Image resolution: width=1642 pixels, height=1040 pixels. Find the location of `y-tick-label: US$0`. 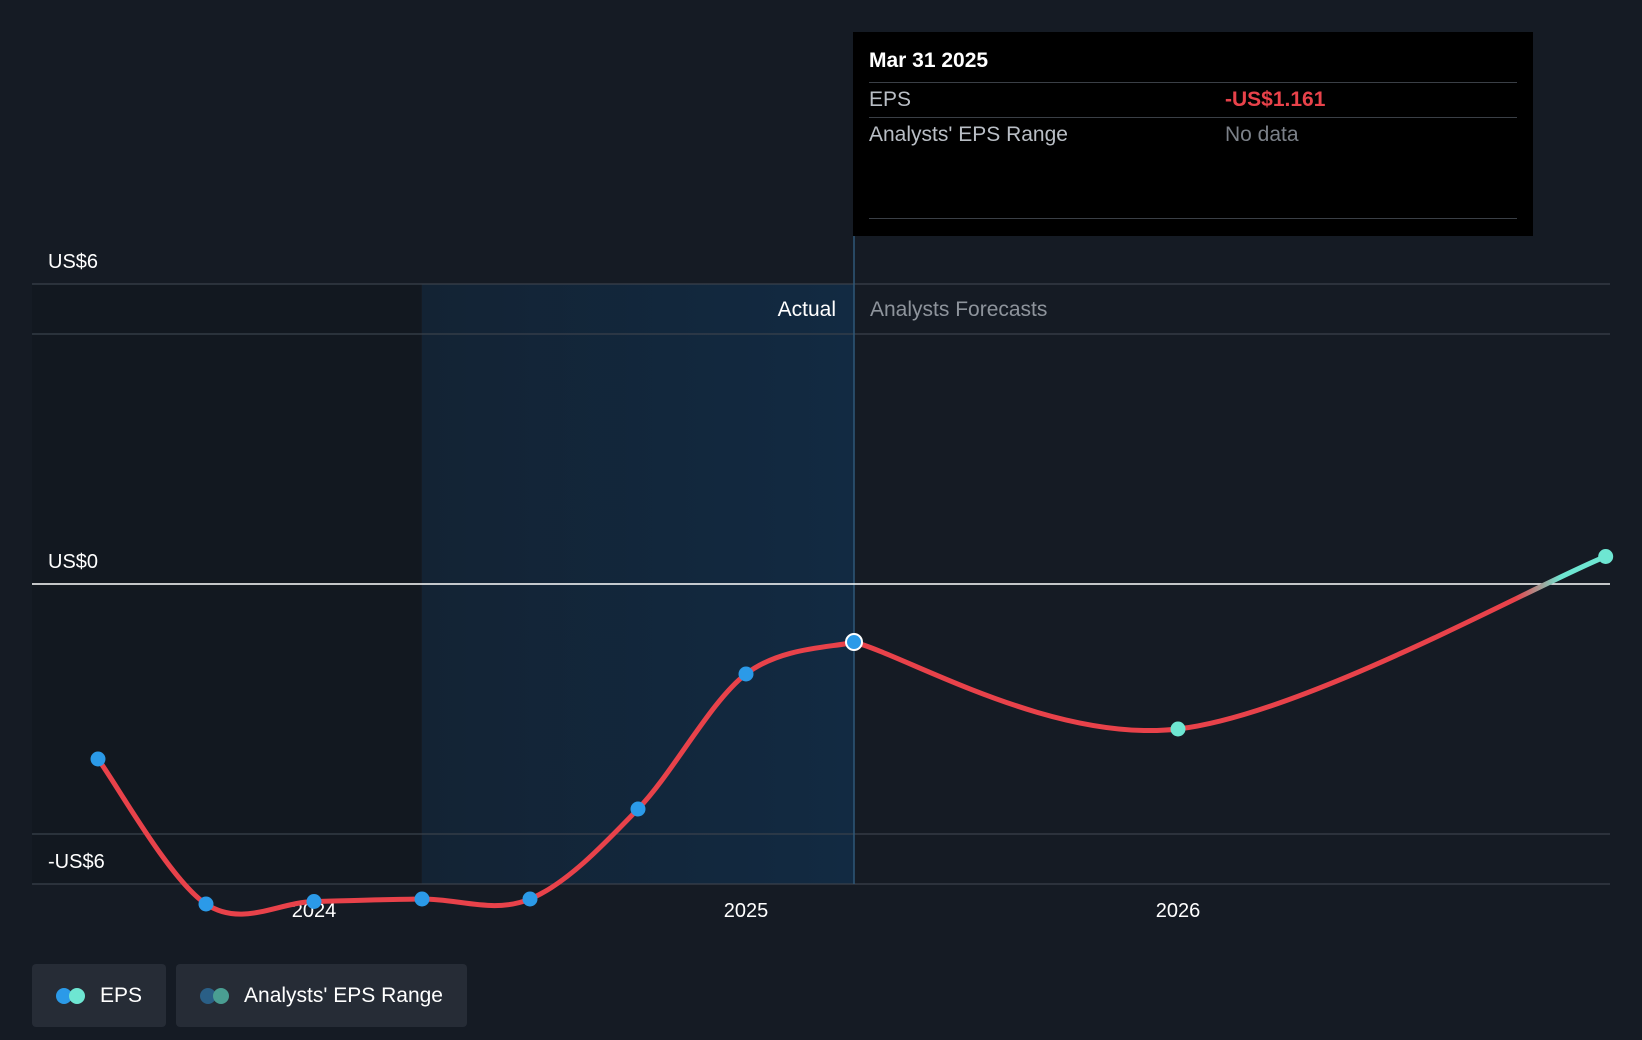

y-tick-label: US$0 is located at coordinates (73, 562).